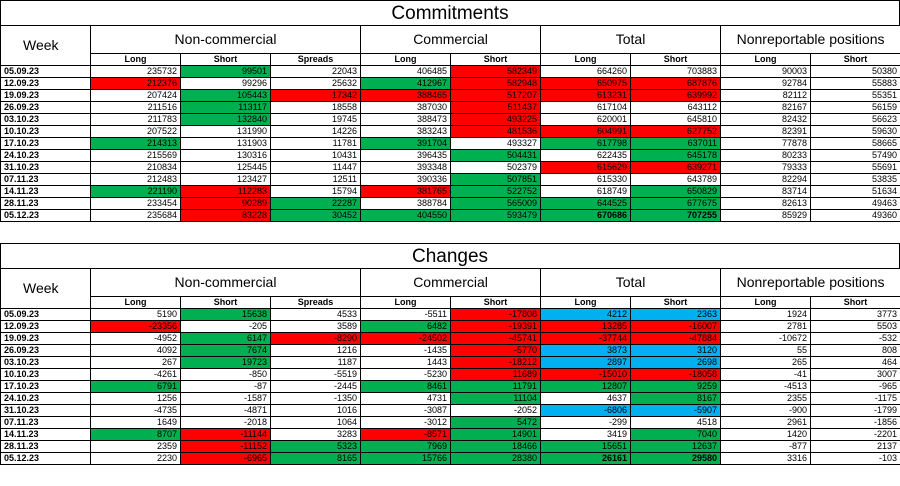 This screenshot has width=900, height=486. Describe the element at coordinates (766, 446) in the screenshot. I see `value-cell: -877` at that location.